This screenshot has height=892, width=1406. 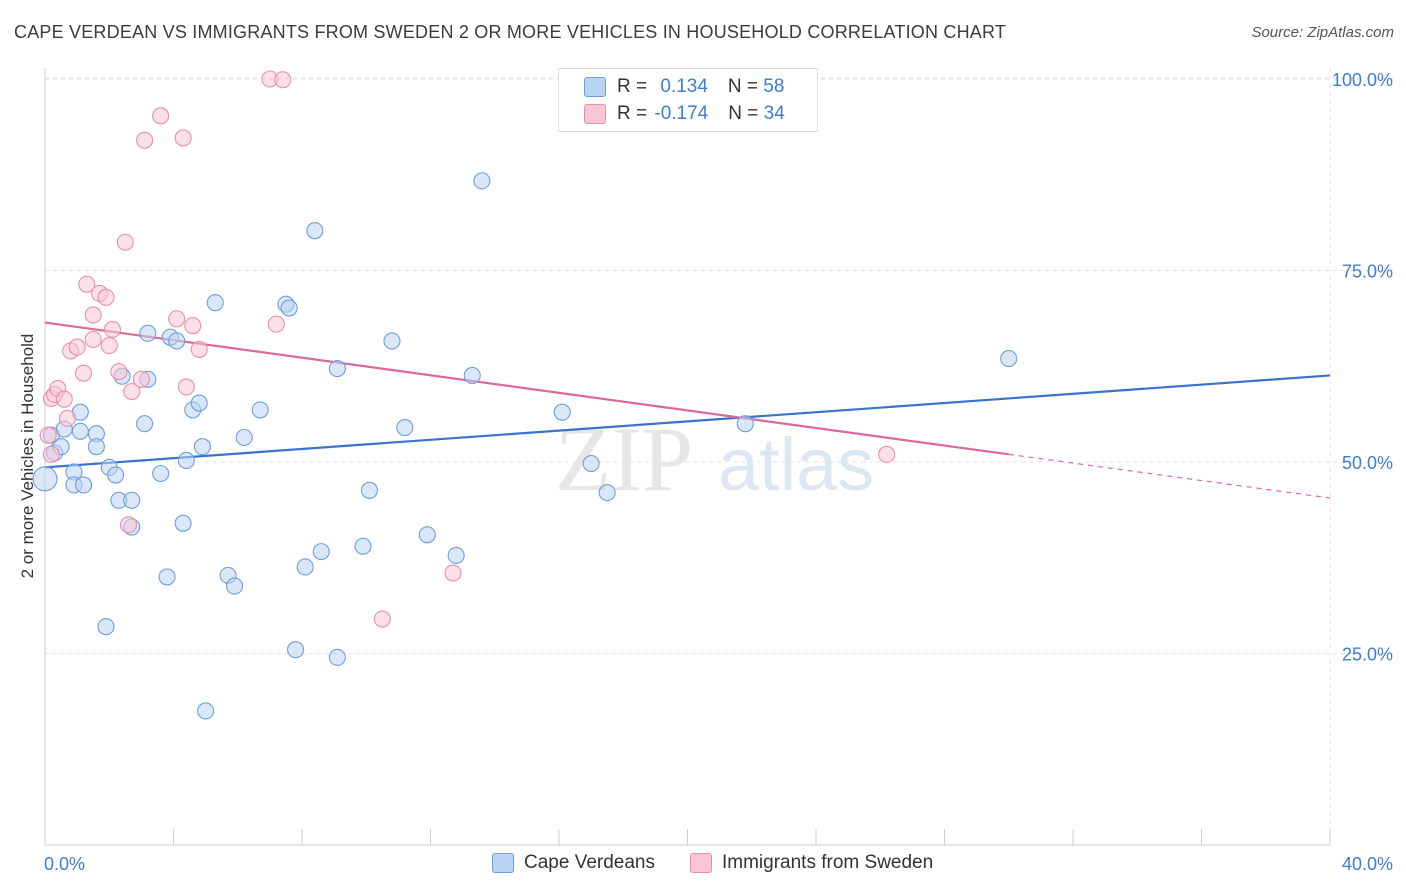 I want to click on legend-label: Cape Verdeans, so click(x=589, y=862).